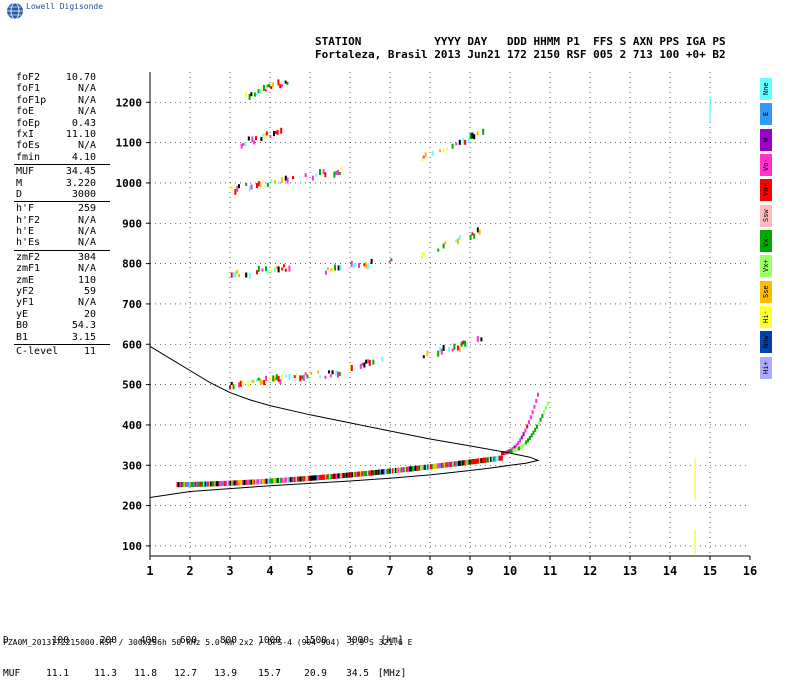  I want to click on electron-density-profile, so click(344, 421).